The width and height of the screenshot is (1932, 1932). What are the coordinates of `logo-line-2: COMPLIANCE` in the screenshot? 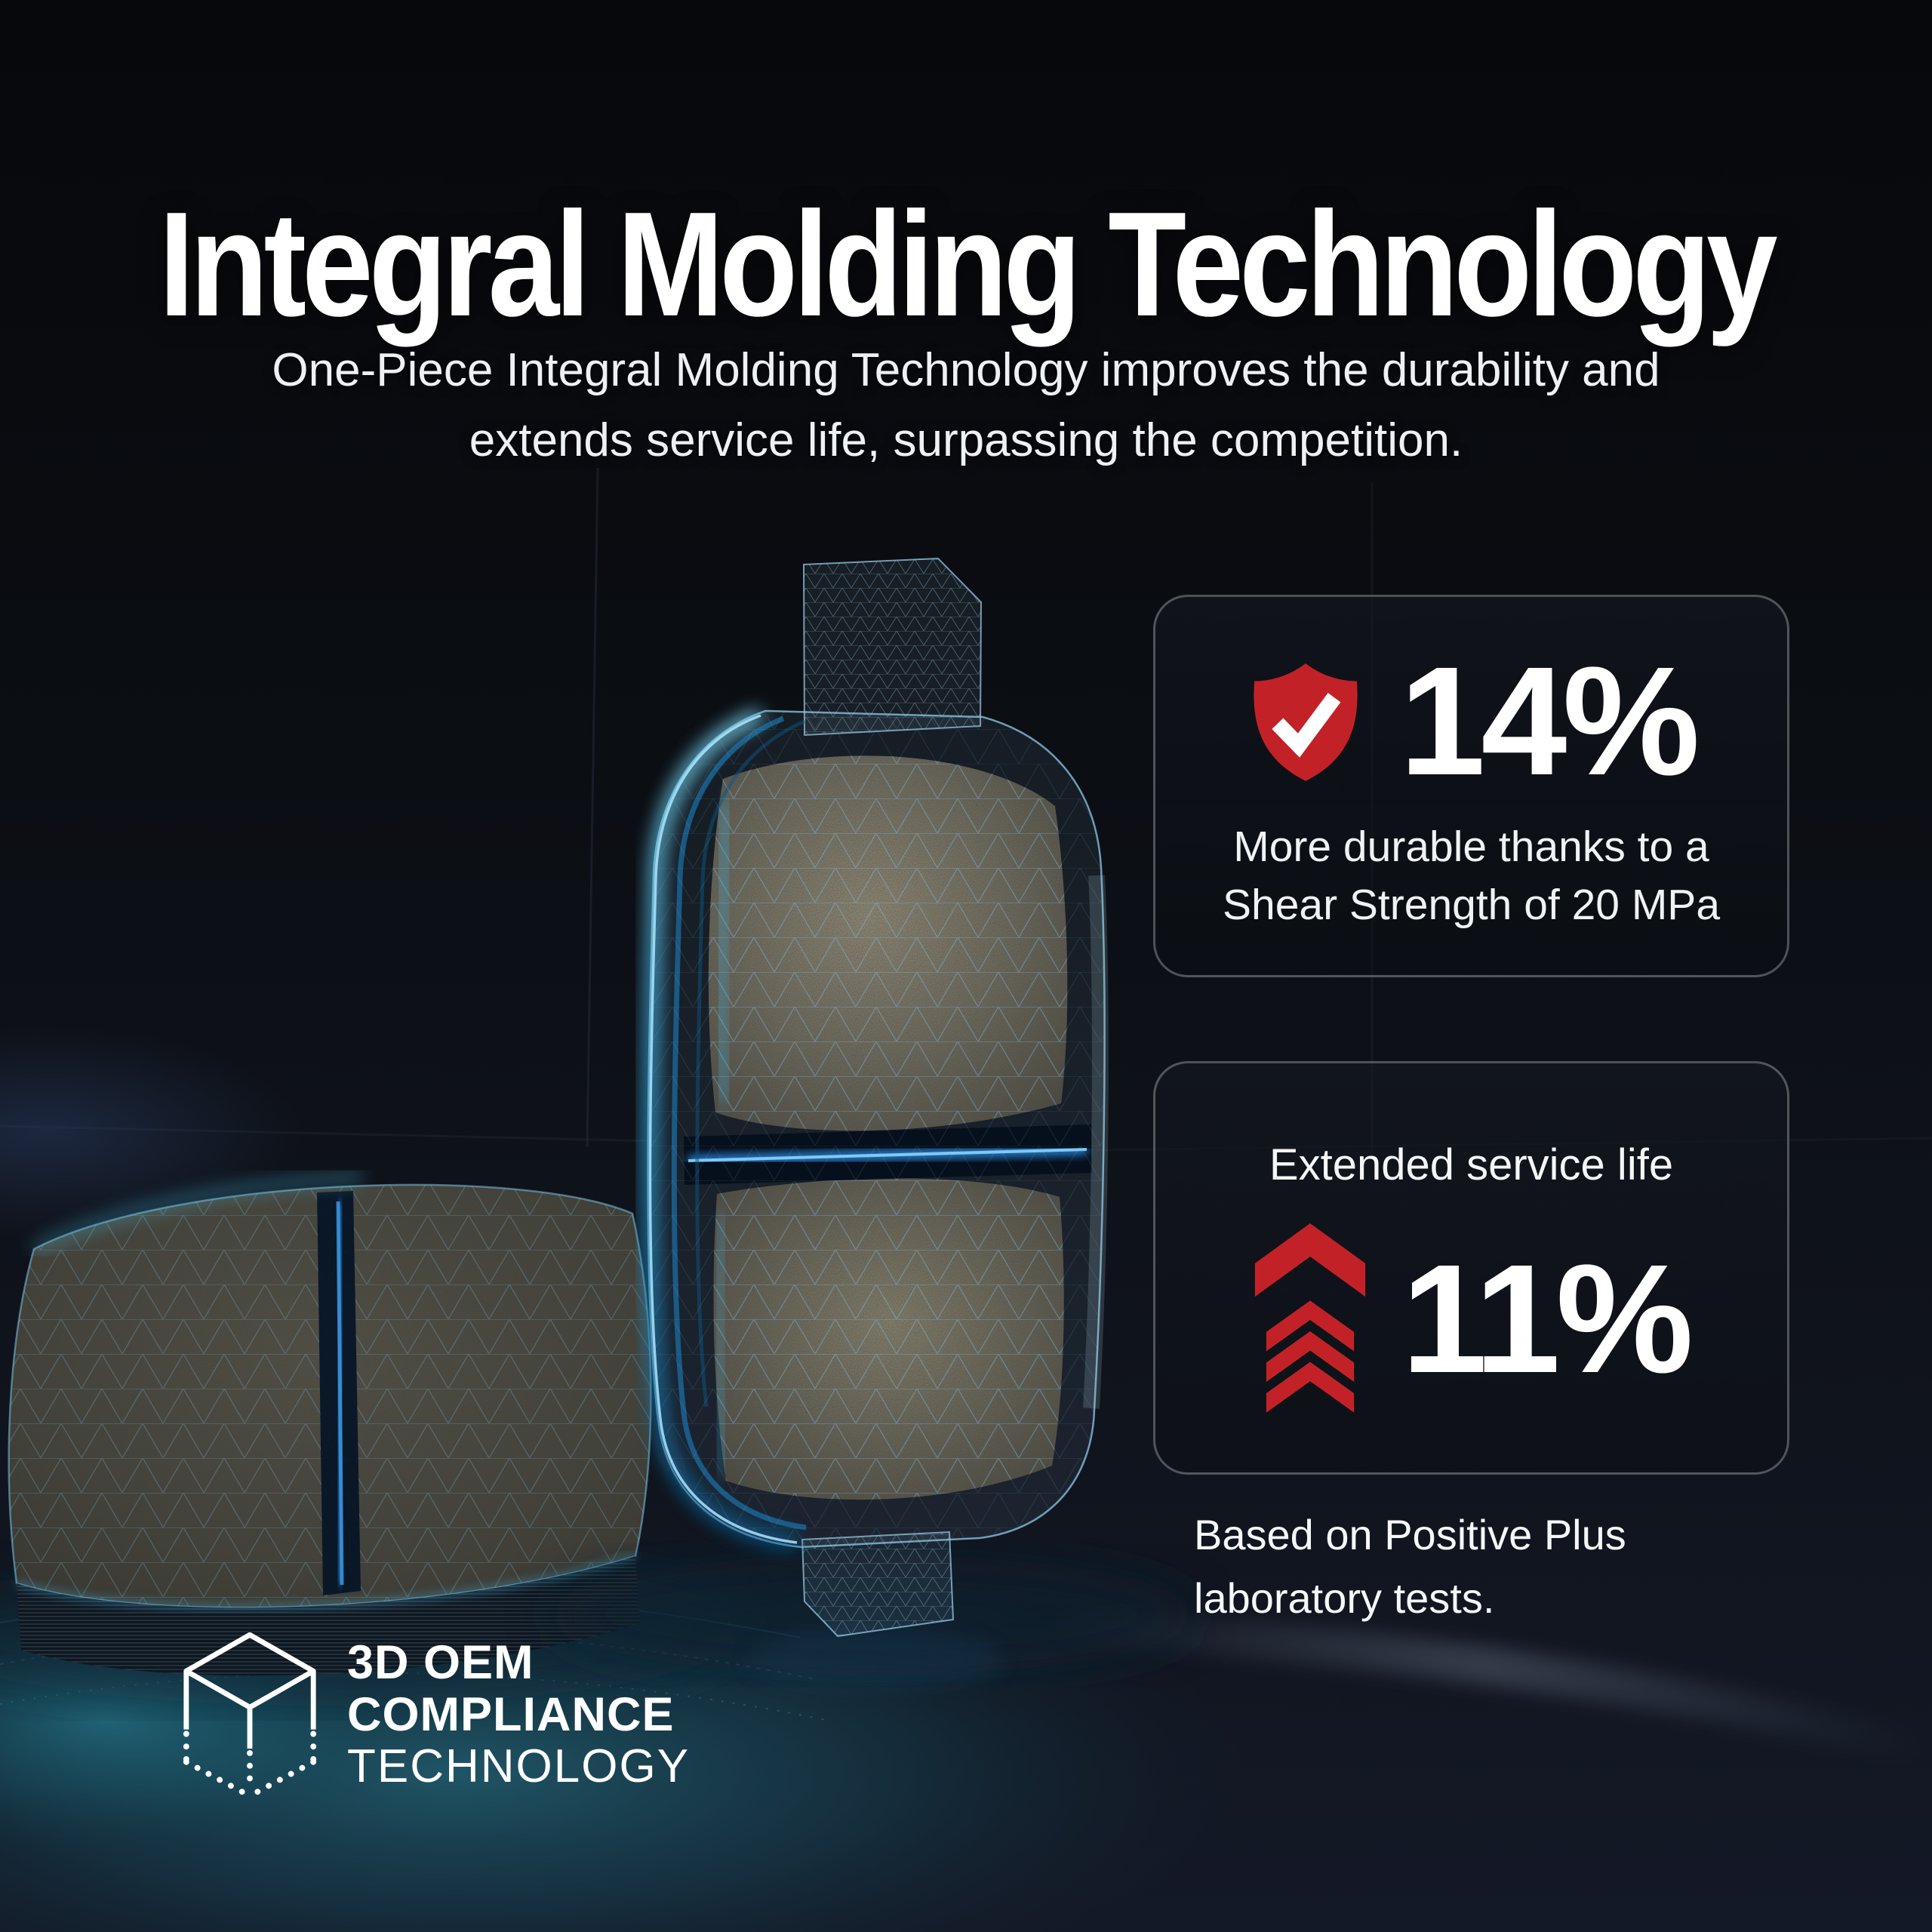 It's located at (511, 1714).